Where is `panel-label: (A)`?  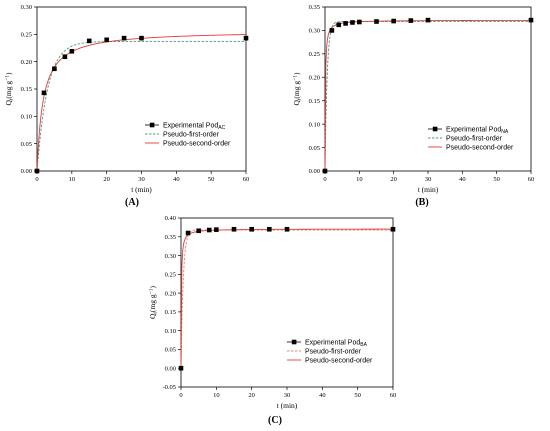
panel-label: (A) is located at coordinates (132, 202).